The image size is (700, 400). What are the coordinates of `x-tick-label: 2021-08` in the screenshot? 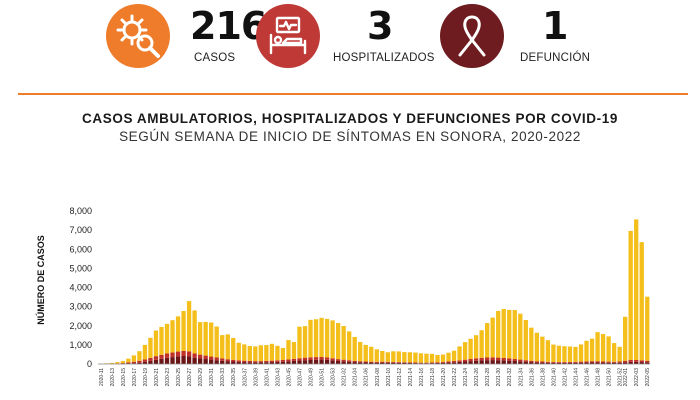 It's located at (378, 377).